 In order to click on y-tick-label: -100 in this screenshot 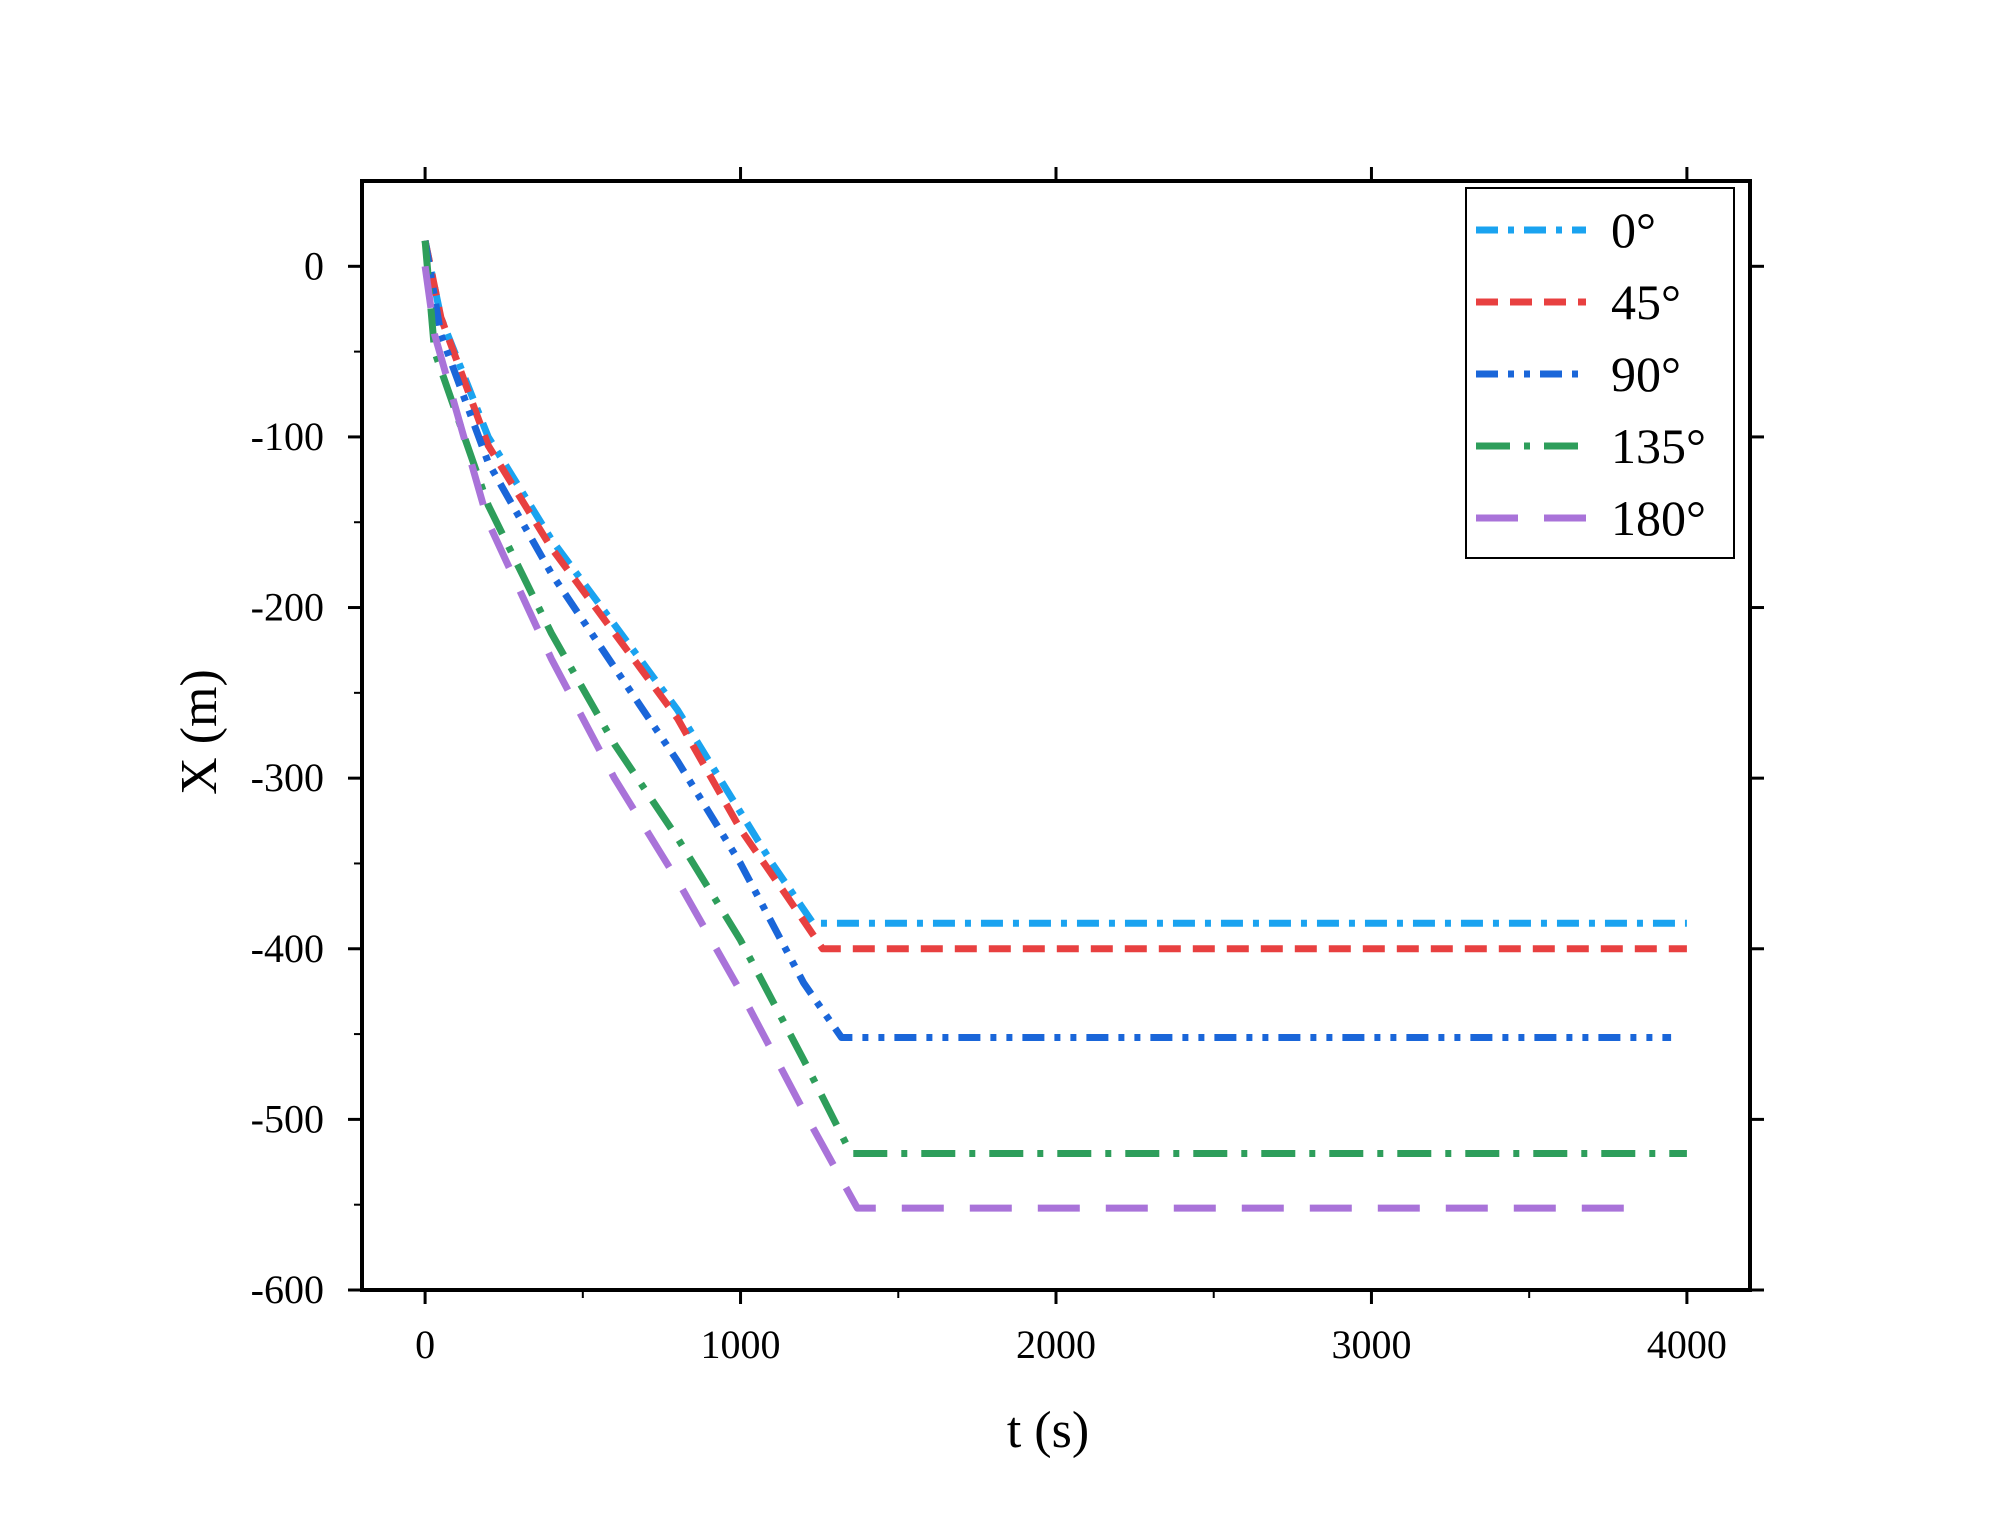, I will do `click(287, 436)`.